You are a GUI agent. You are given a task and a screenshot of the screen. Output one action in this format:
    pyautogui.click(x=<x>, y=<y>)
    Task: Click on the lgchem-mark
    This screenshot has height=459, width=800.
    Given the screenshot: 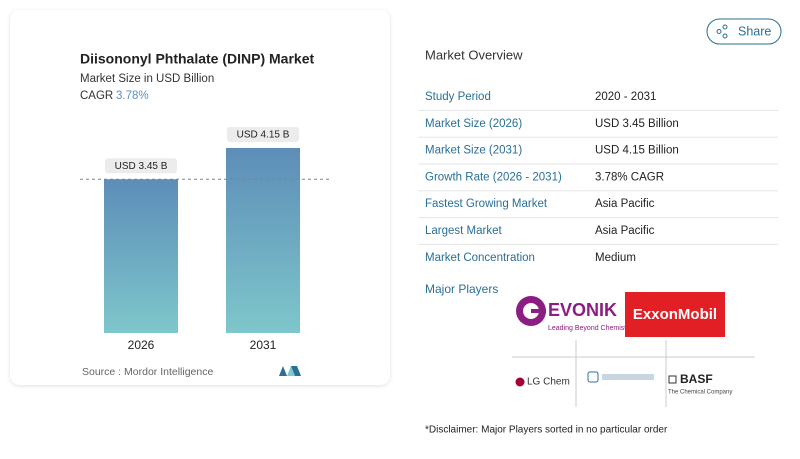 What is the action you would take?
    pyautogui.click(x=520, y=382)
    